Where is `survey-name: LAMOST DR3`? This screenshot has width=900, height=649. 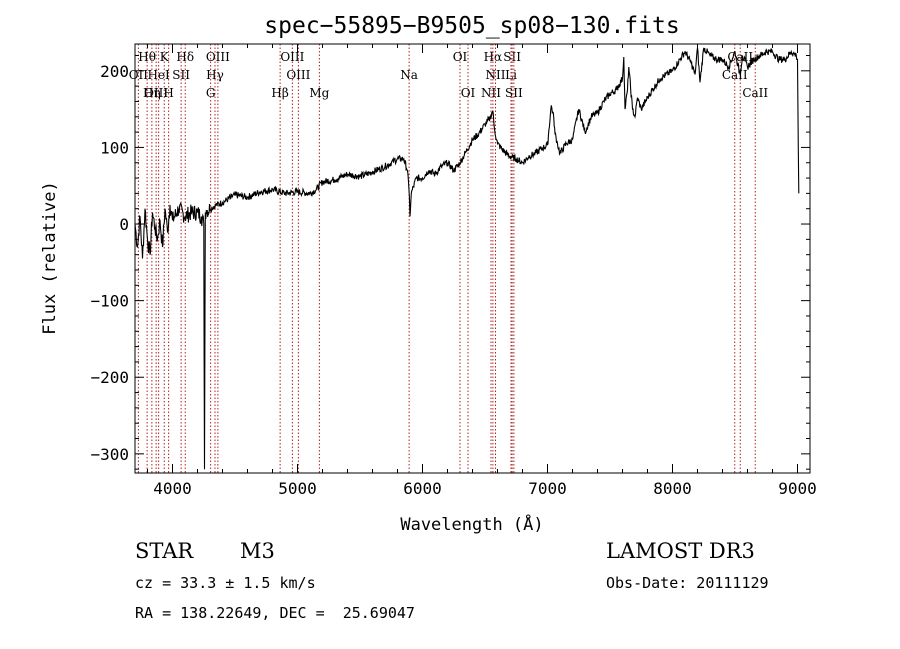 survey-name: LAMOST DR3 is located at coordinates (680, 551).